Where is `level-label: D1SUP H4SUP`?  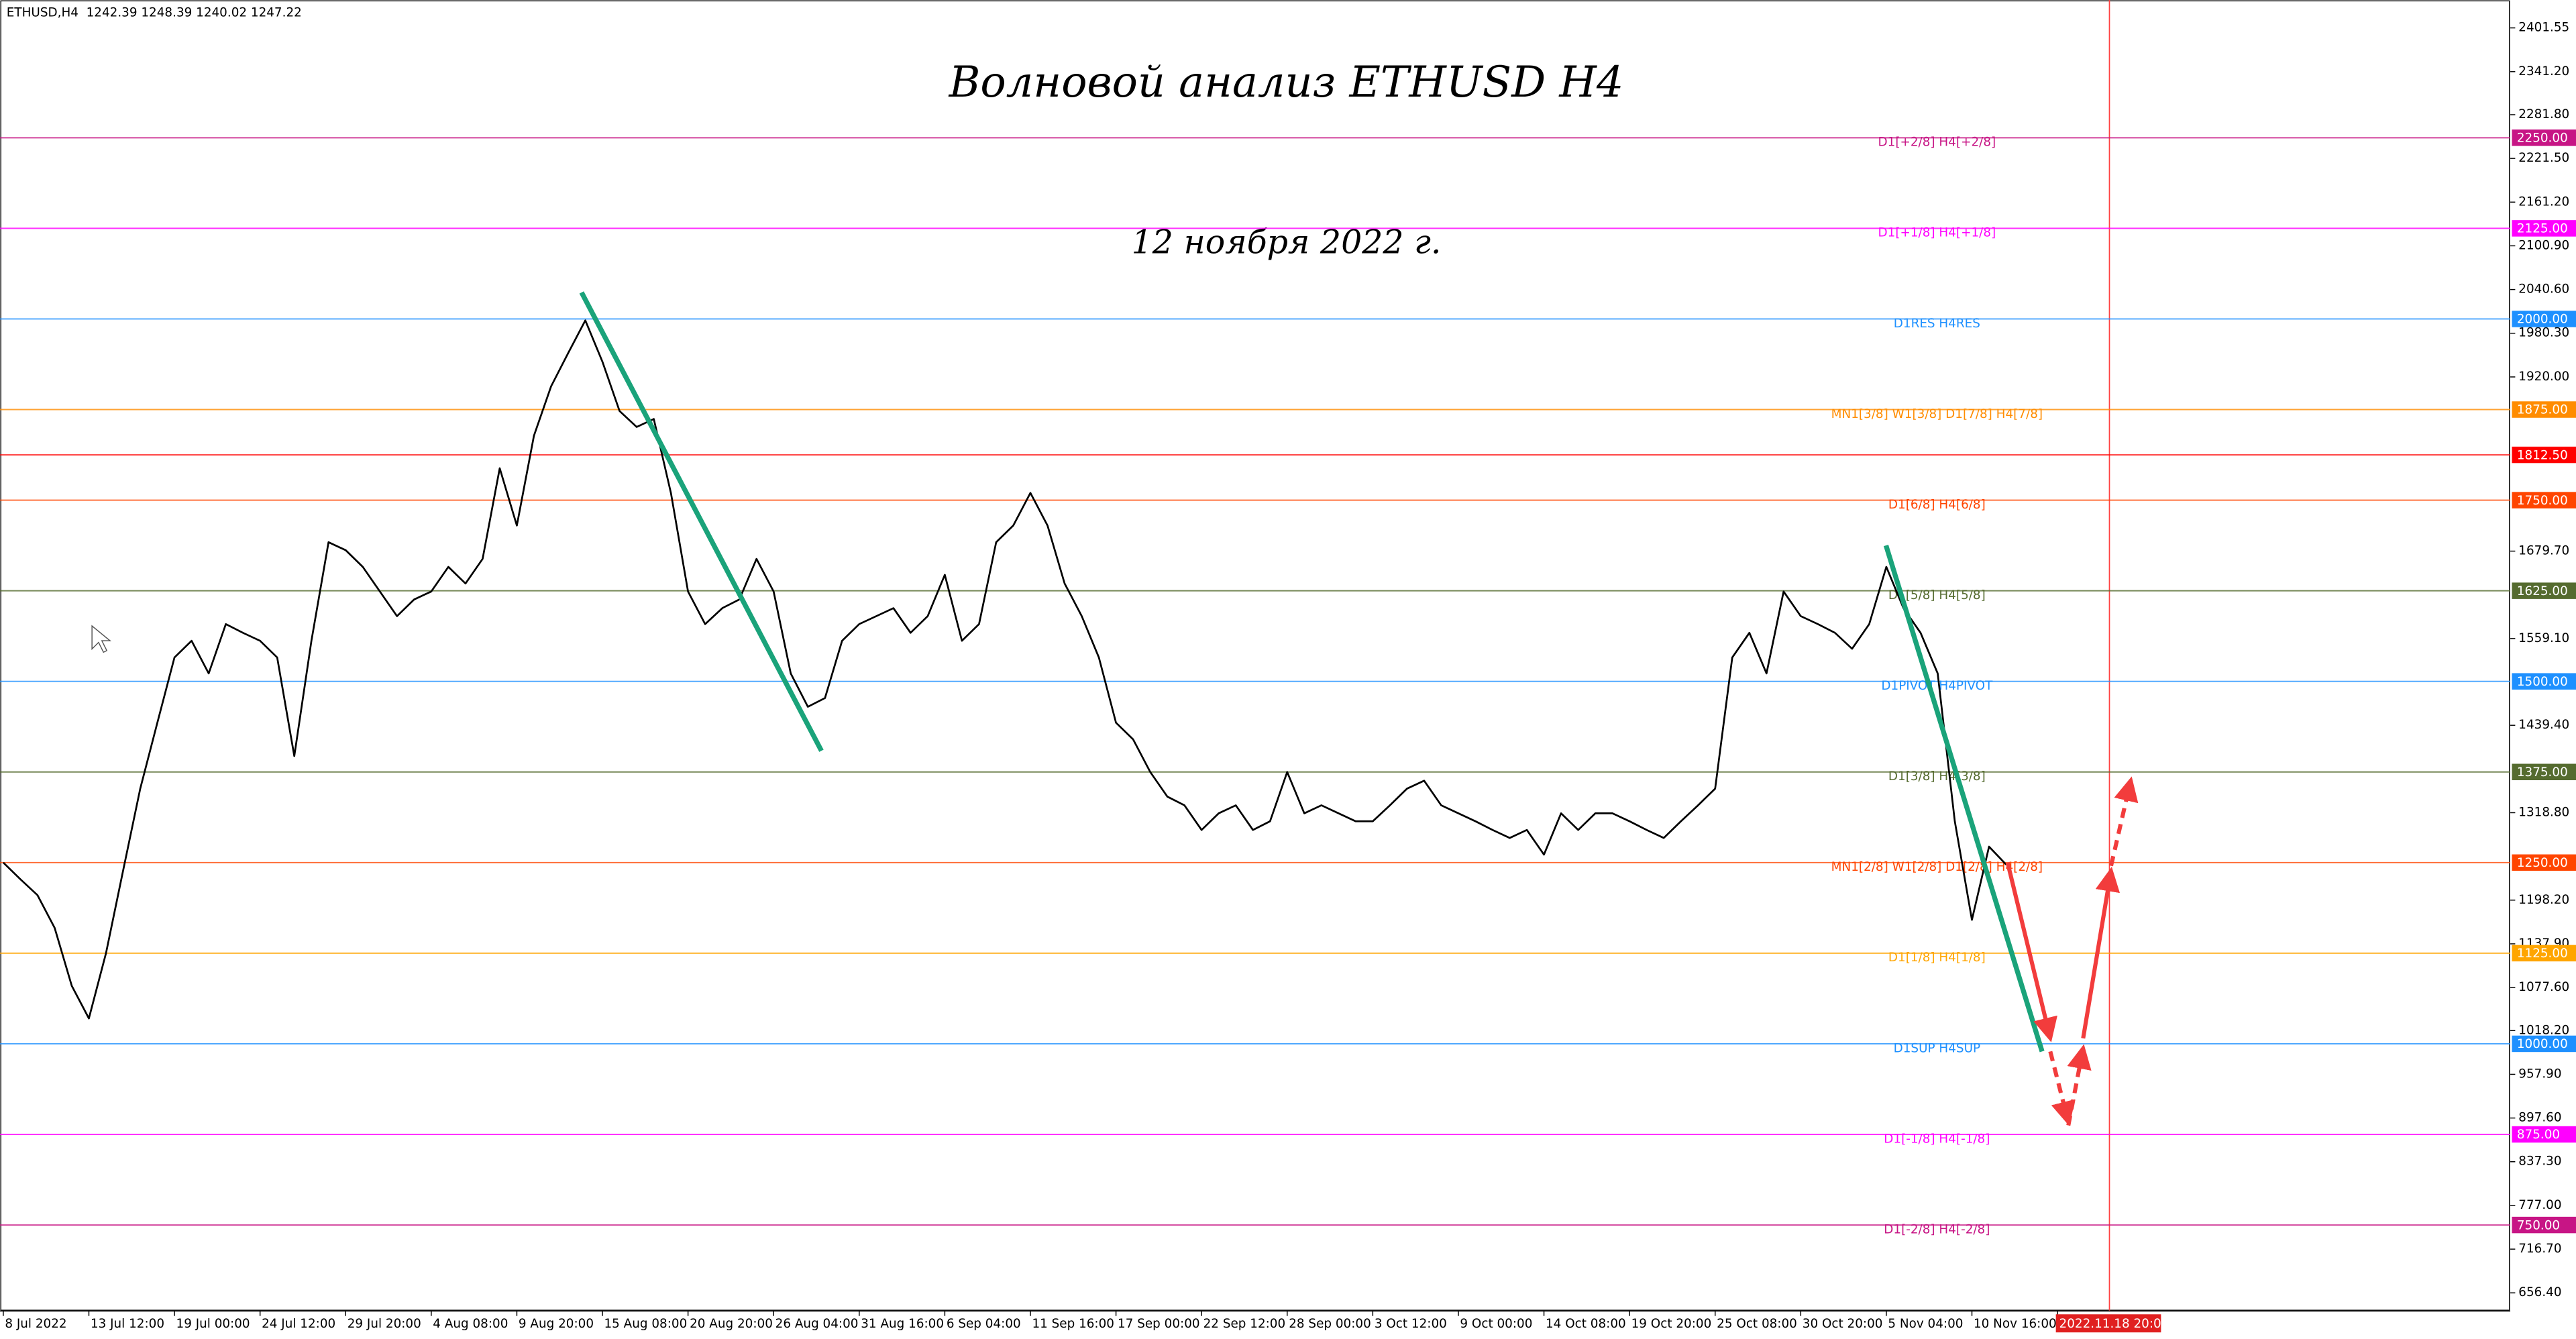 level-label: D1SUP H4SUP is located at coordinates (1937, 1048).